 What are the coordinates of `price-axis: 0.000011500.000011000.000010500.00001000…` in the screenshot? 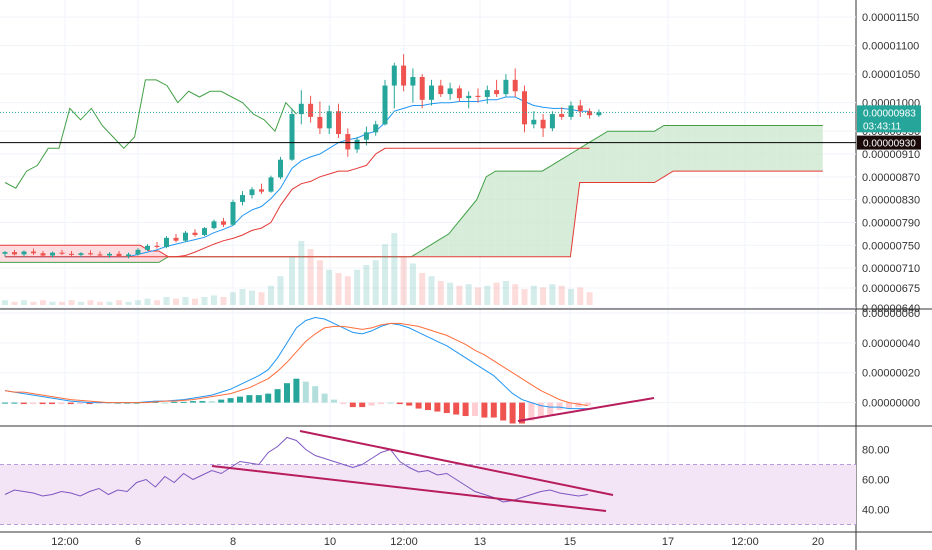 It's located at (891, 264).